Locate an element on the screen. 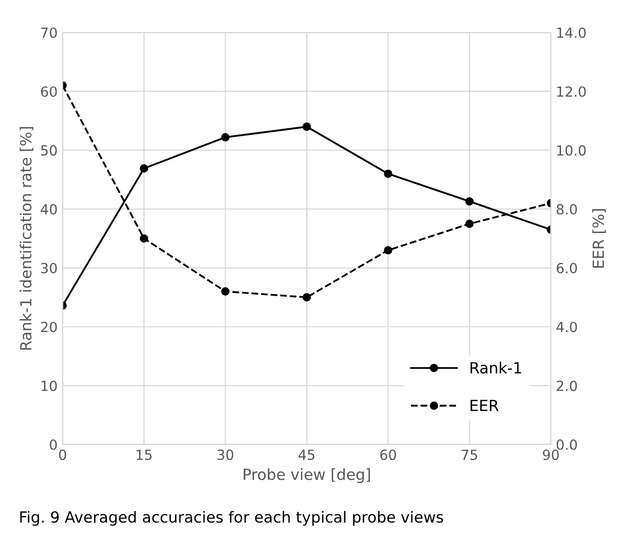 This screenshot has width=626, height=542. y2-tick-label: 10.0 is located at coordinates (571, 150).